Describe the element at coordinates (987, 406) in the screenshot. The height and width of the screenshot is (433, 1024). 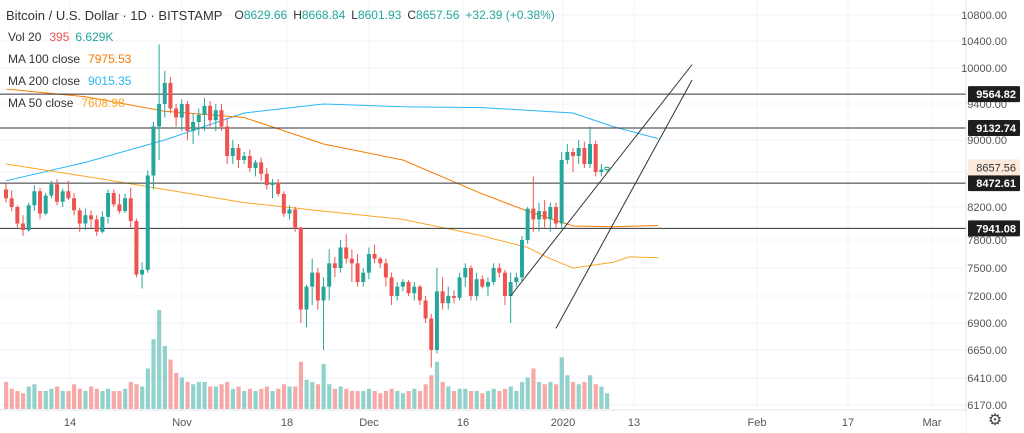
I see `y-tick-label: 6170.00` at that location.